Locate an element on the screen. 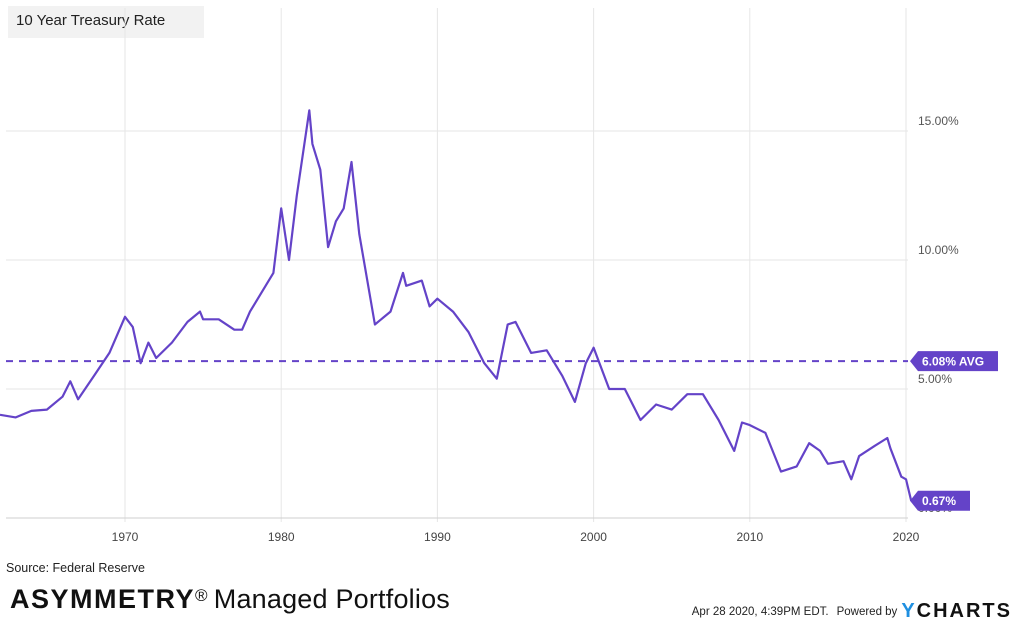 The image size is (1022, 625). powered-by-label: Powered by is located at coordinates (867, 611).